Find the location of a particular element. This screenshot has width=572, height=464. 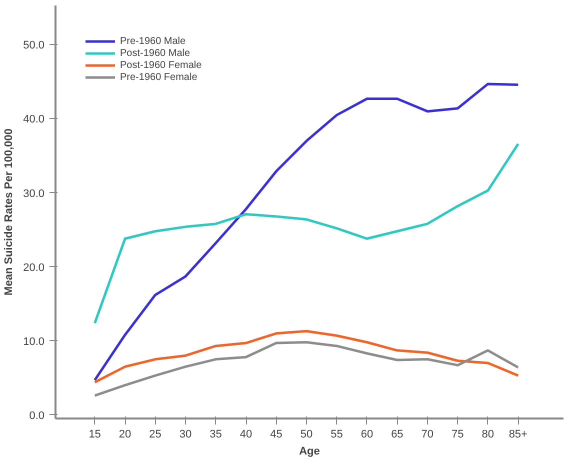

x-tick-label: 45 is located at coordinates (276, 434).